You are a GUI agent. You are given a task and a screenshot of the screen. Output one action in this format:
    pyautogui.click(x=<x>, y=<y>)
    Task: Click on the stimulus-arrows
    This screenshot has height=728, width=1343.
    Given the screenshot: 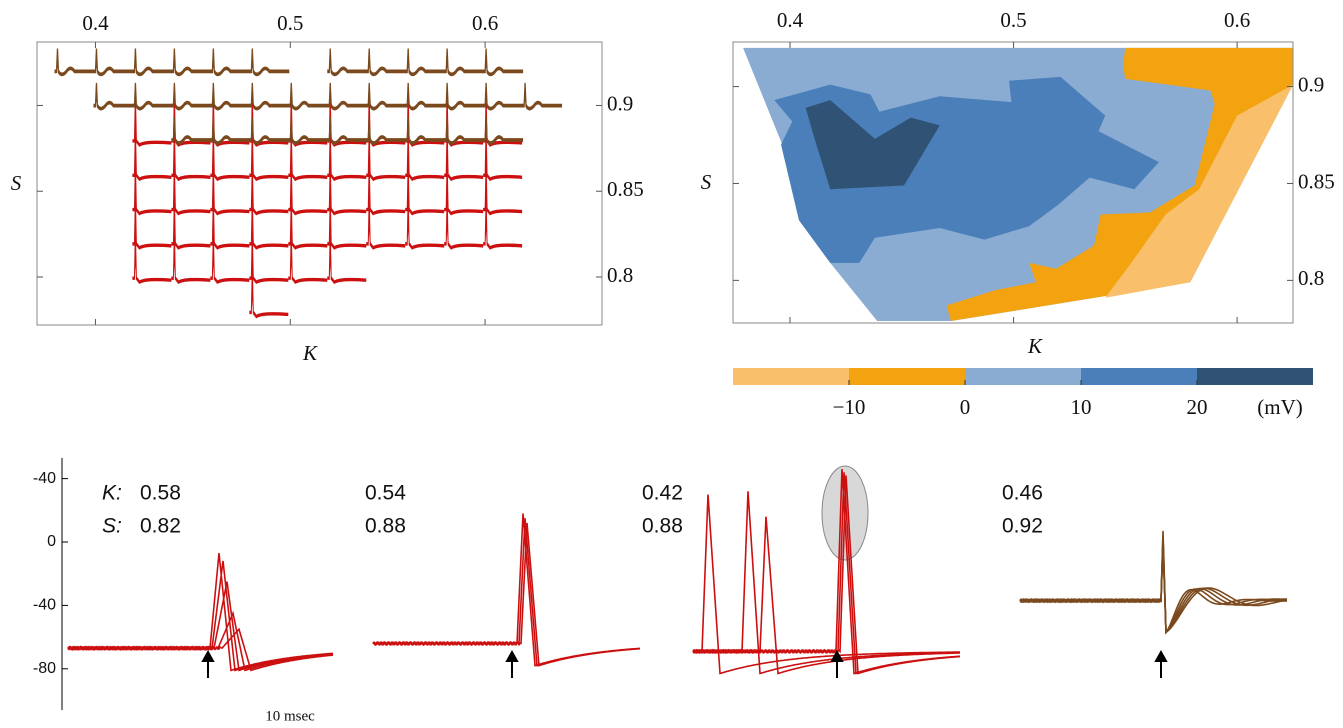 What is the action you would take?
    pyautogui.click(x=684, y=663)
    